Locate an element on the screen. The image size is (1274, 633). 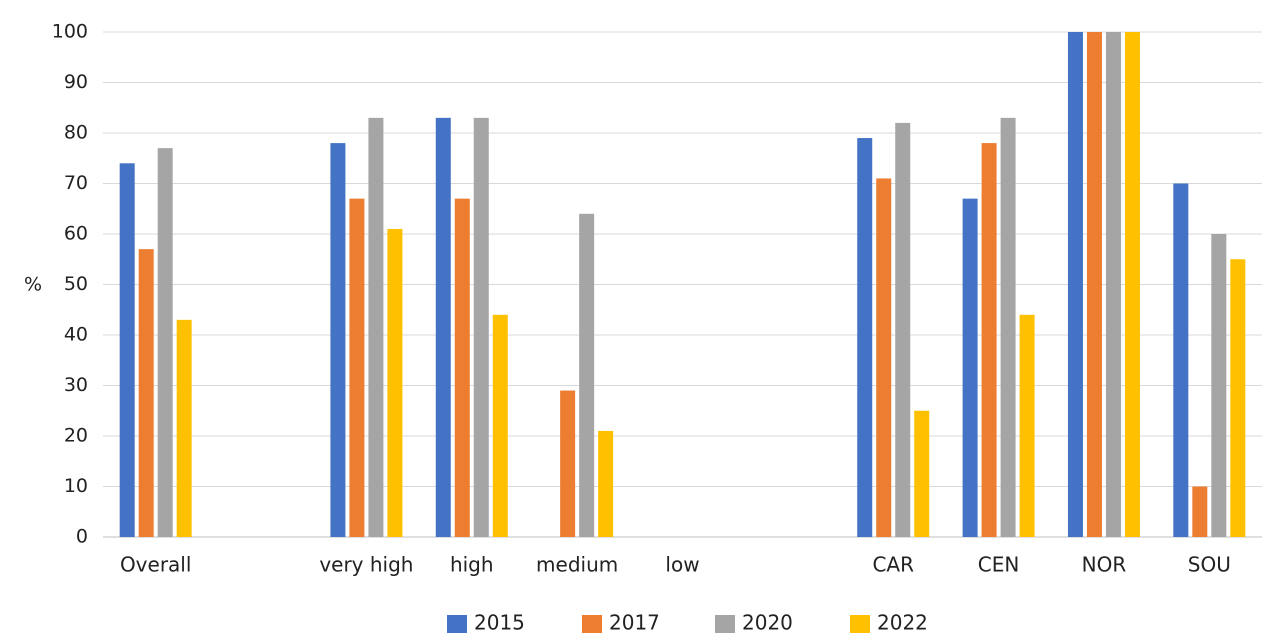
y-tick-label: 0 is located at coordinates (82, 537).